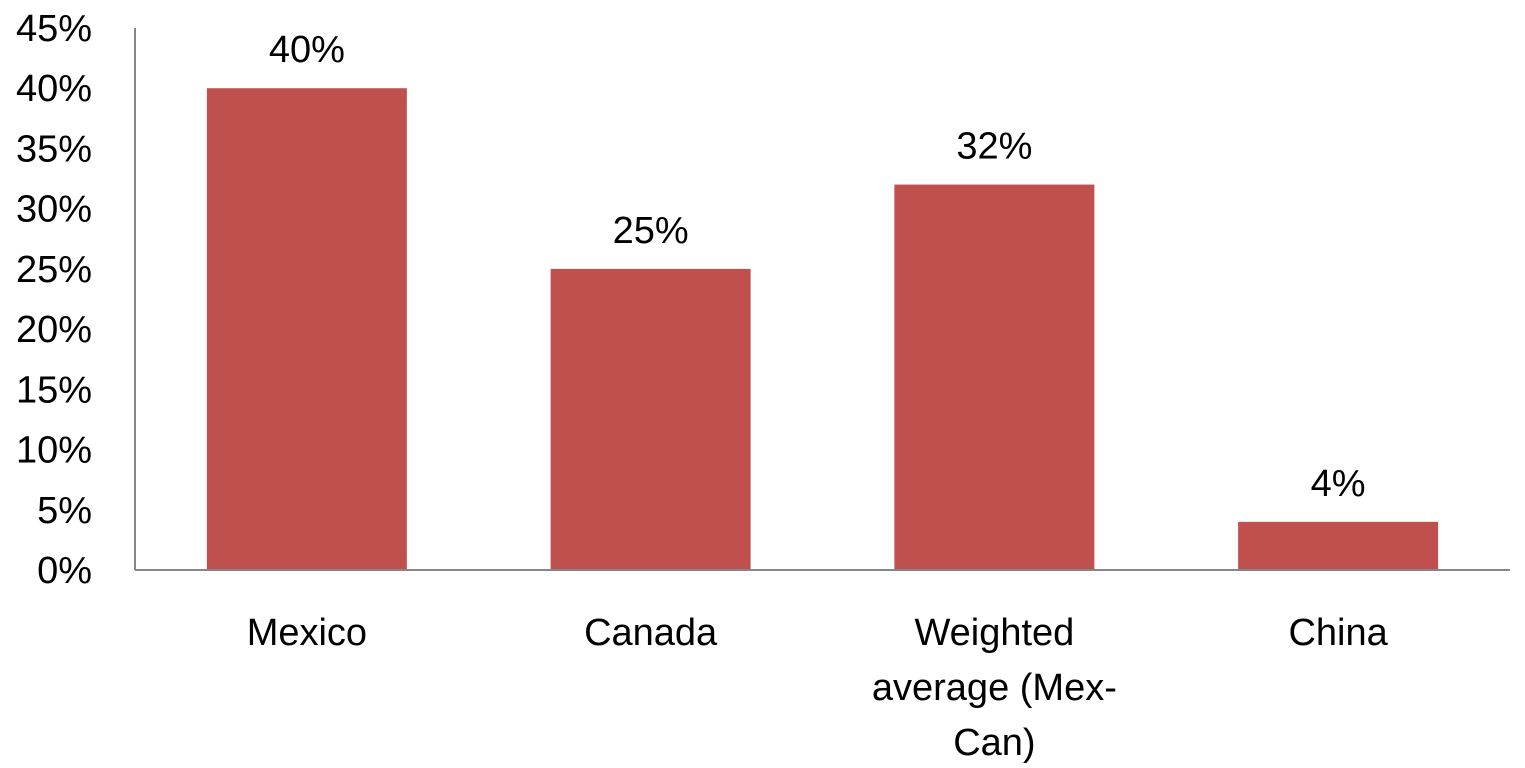 The image size is (1525, 768). Describe the element at coordinates (651, 633) in the screenshot. I see `x-category-label: Canada` at that location.